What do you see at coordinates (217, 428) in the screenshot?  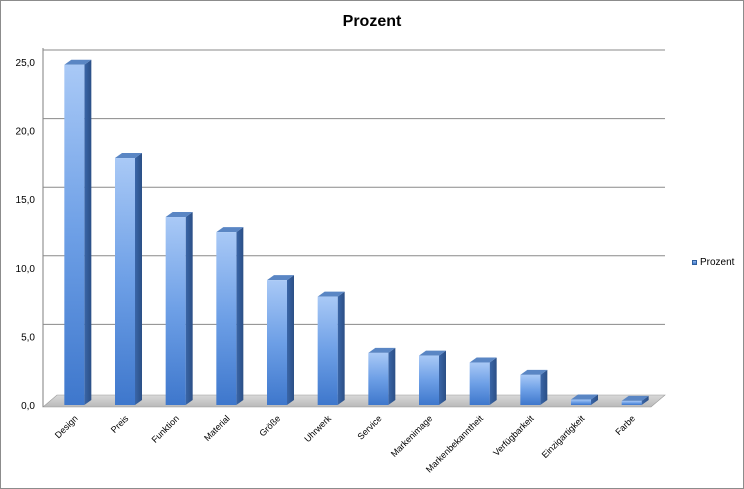 I see `x-tick-label: Material` at bounding box center [217, 428].